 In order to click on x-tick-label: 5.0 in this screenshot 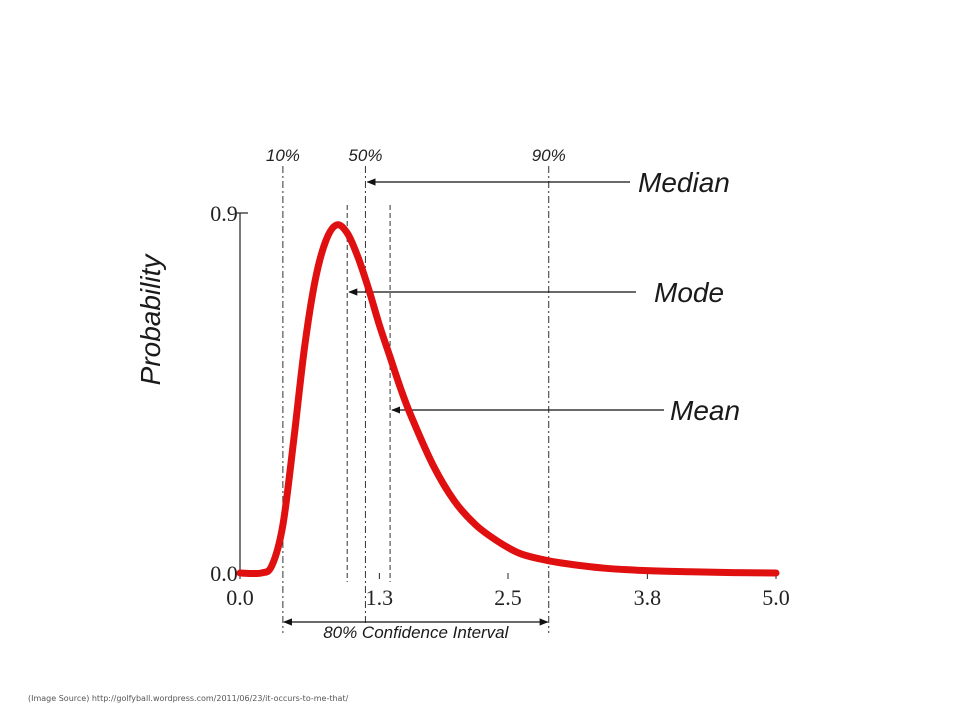, I will do `click(776, 597)`.